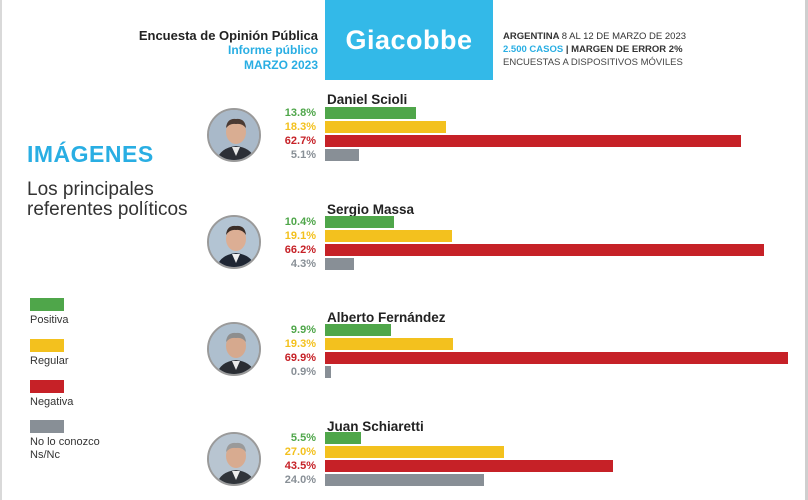 The height and width of the screenshot is (500, 808). What do you see at coordinates (303, 330) in the screenshot?
I see `pct-label-positiva: 9.9%` at bounding box center [303, 330].